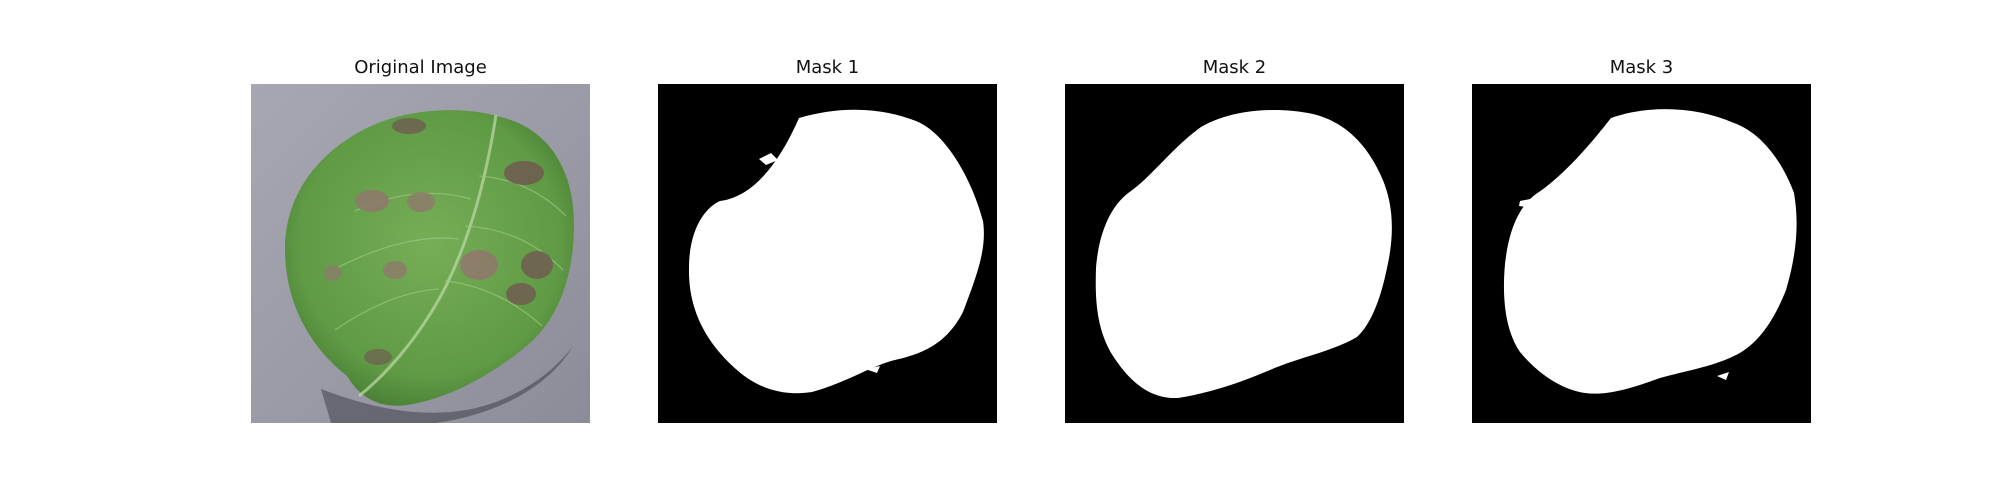 This screenshot has width=2000, height=500. I want to click on leaf-shape, so click(429, 258).